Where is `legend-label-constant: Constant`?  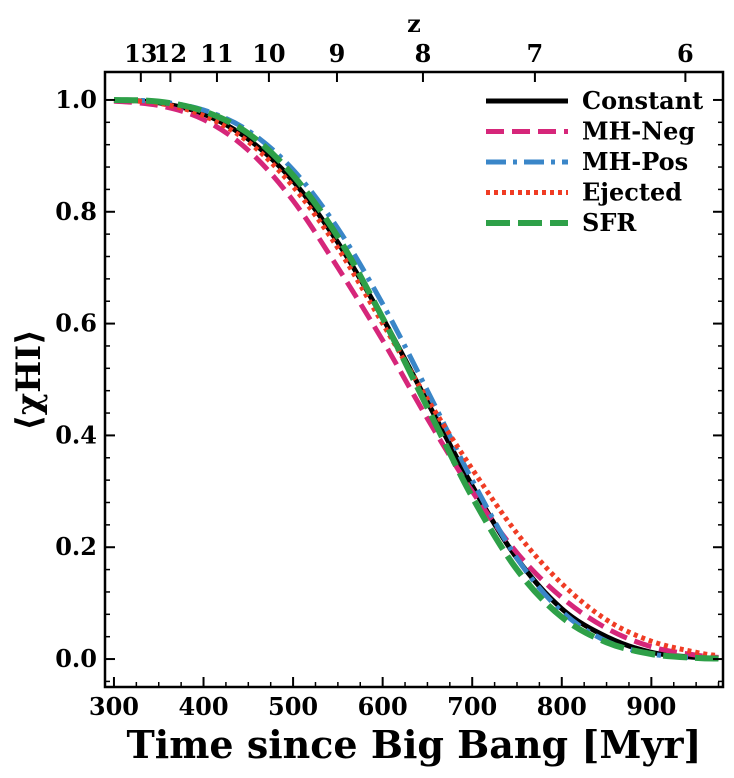
legend-label-constant: Constant is located at coordinates (642, 100).